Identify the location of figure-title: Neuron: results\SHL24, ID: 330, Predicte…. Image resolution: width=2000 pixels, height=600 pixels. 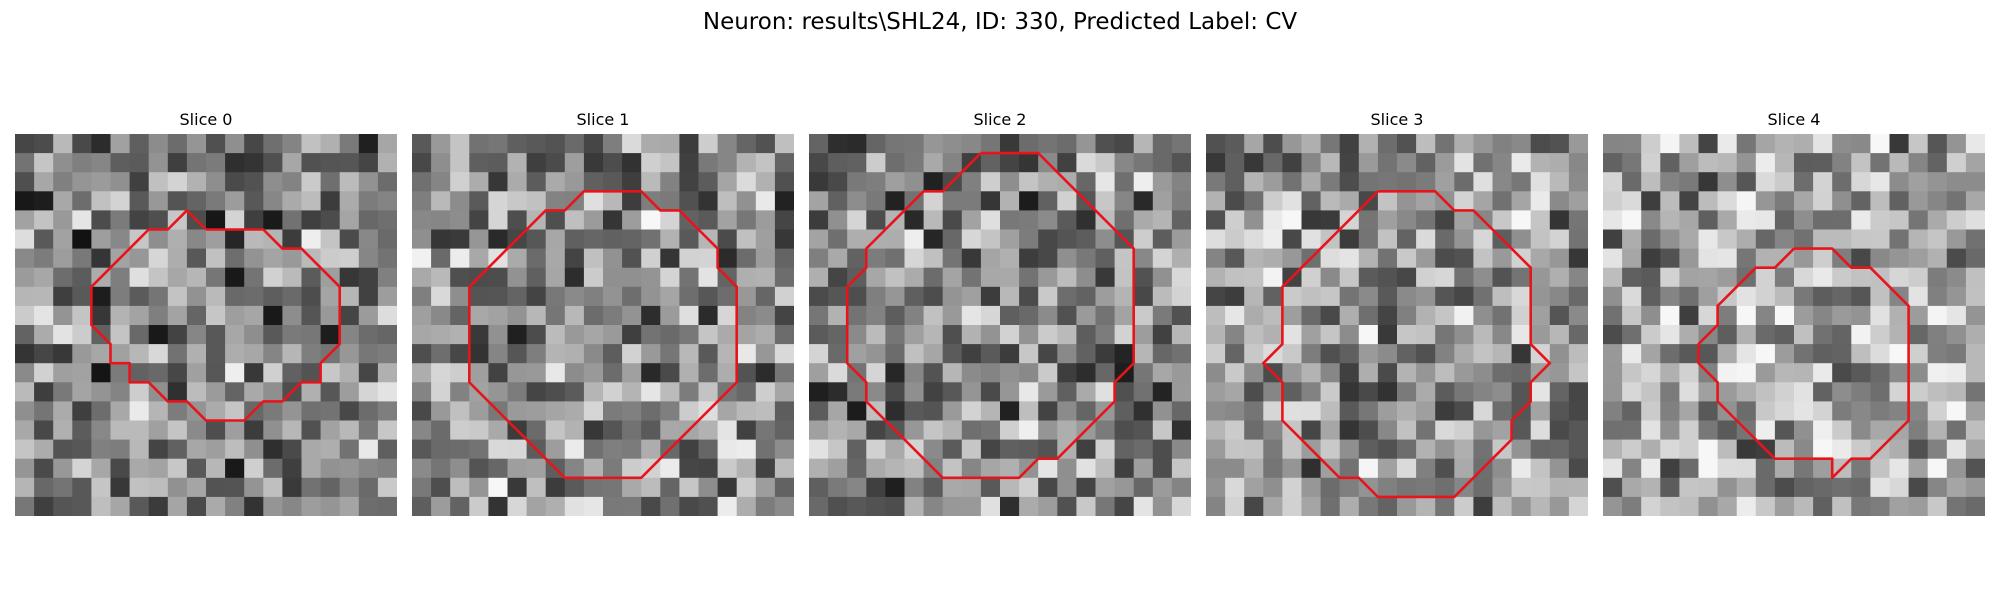
(1000, 22).